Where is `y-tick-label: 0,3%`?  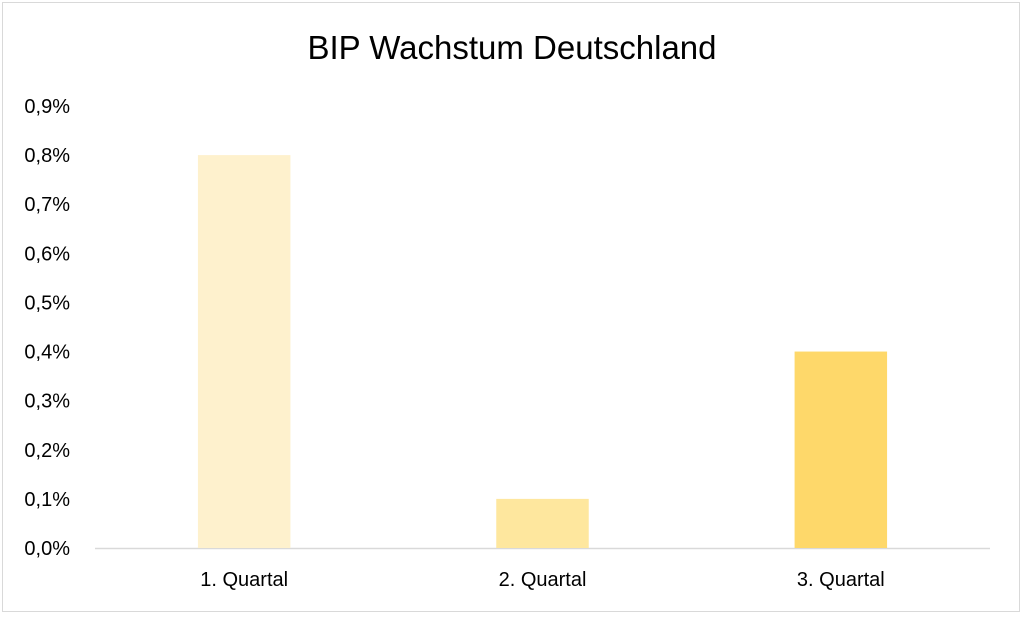
y-tick-label: 0,3% is located at coordinates (47, 402).